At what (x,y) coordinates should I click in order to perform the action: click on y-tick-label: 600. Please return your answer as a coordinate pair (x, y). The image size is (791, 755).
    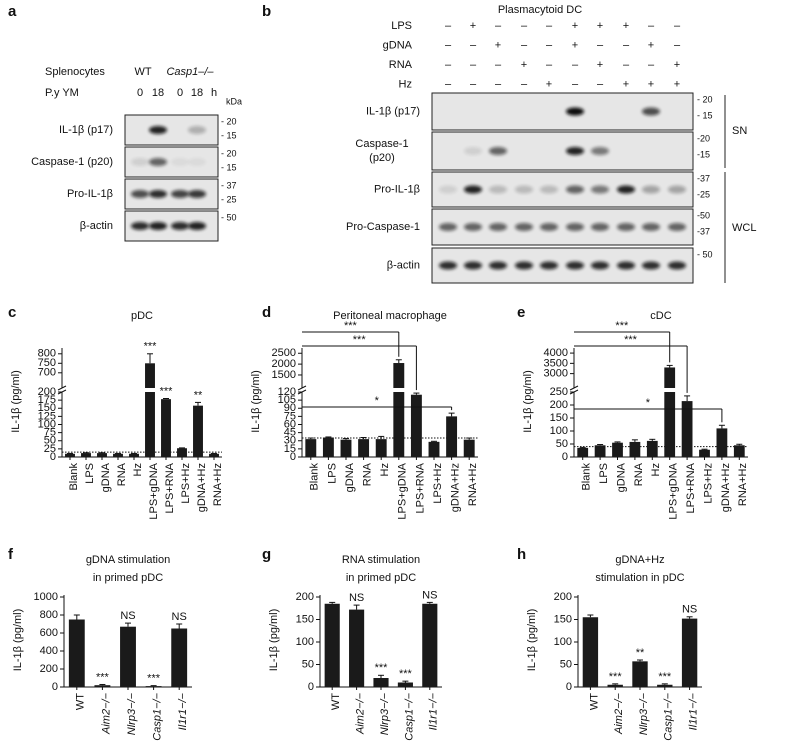
    Looking at the image, I should click on (49, 633).